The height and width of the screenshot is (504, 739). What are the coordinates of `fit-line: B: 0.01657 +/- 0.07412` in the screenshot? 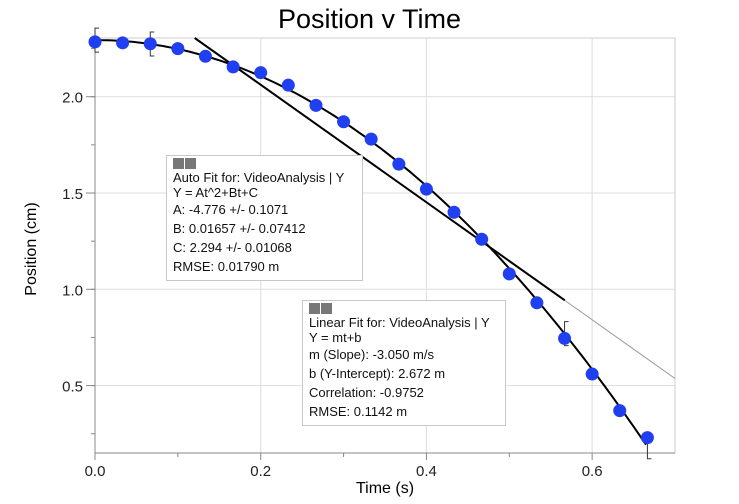 It's located at (239, 228).